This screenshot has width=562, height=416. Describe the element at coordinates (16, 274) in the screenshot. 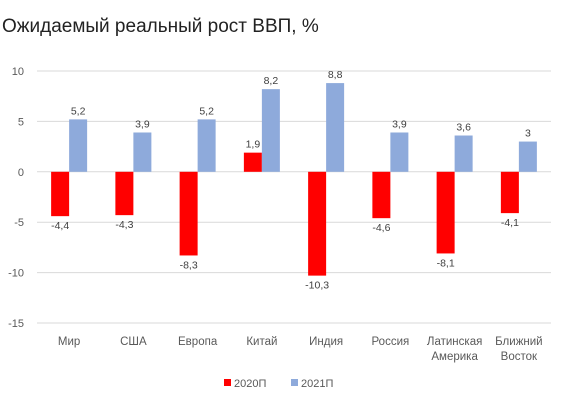

I see `y-tick-label: -10` at that location.